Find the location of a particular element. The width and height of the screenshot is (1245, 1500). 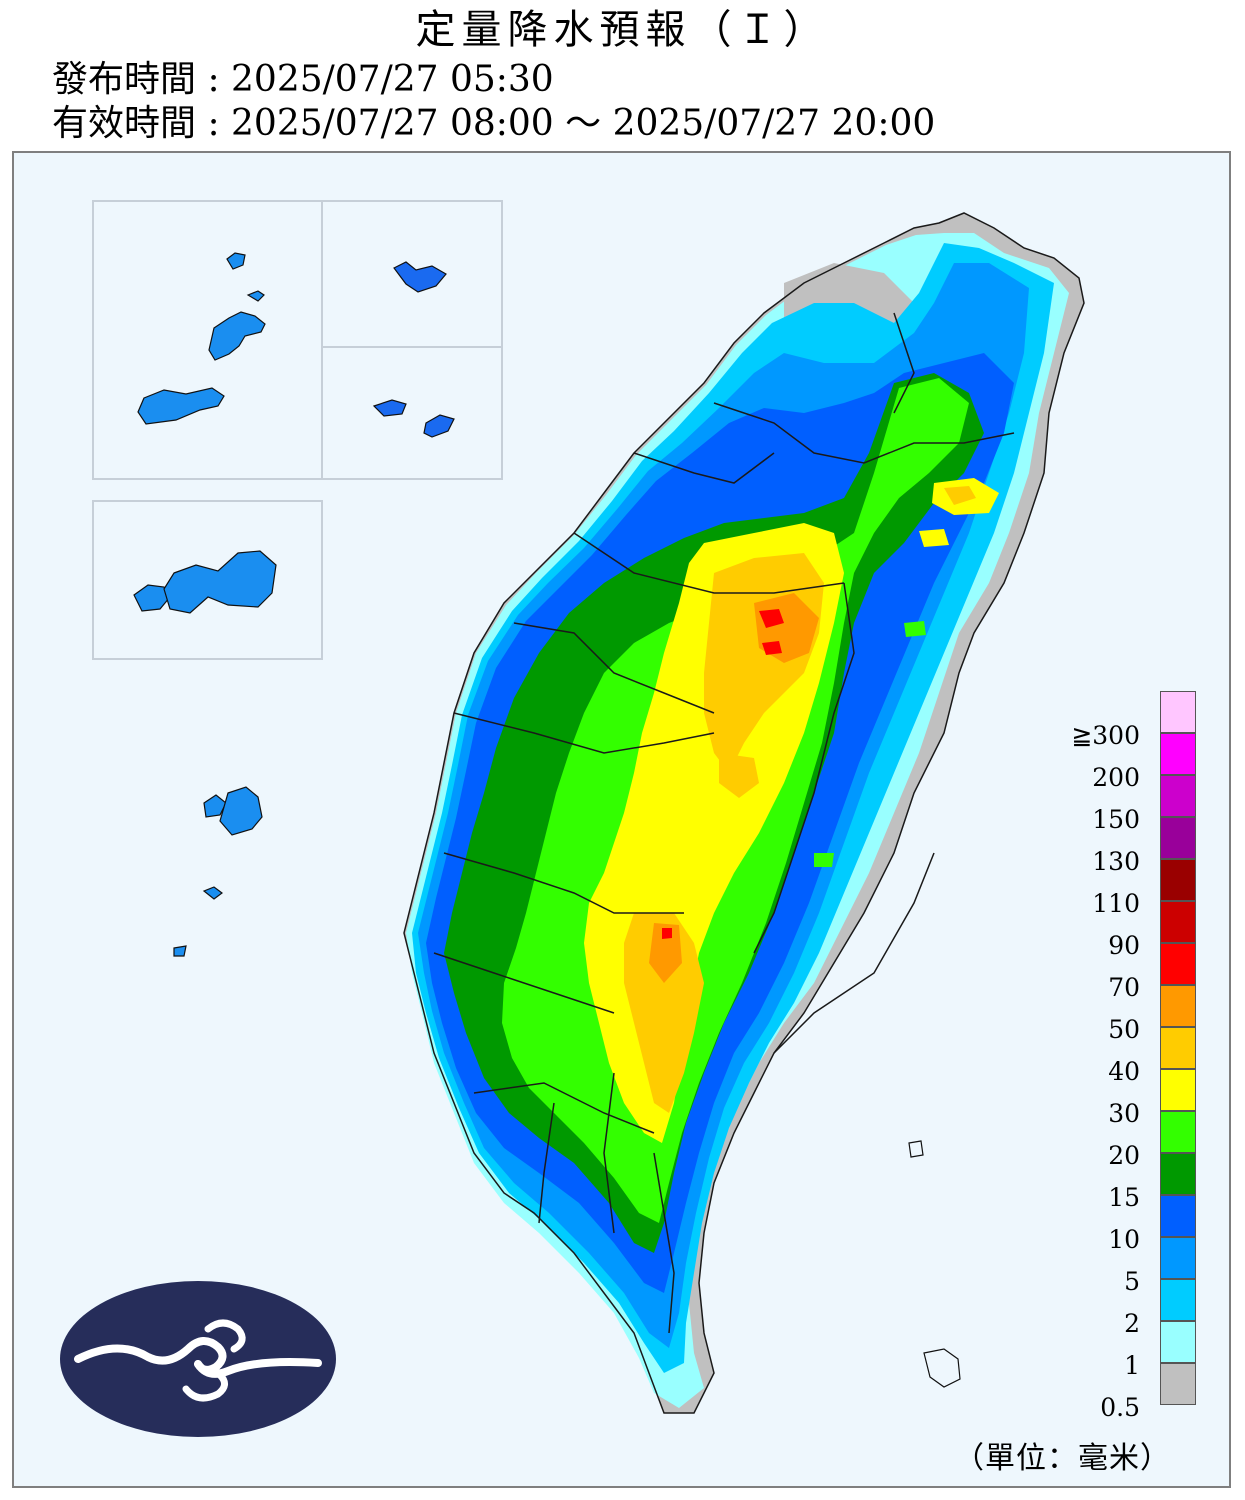

cwa-logo is located at coordinates (198, 1359).